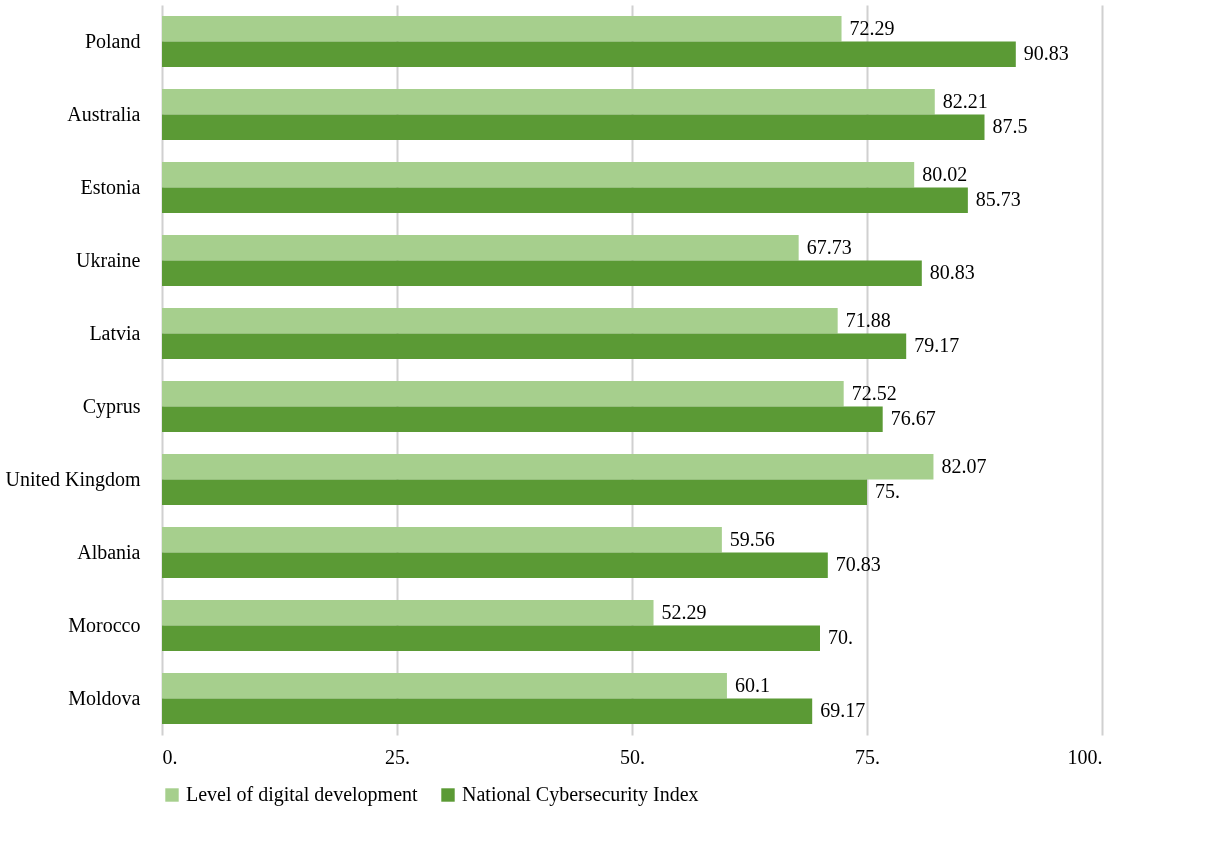 The width and height of the screenshot is (1222, 853). What do you see at coordinates (73, 479) in the screenshot?
I see `y-tick-label: United Kingdom` at bounding box center [73, 479].